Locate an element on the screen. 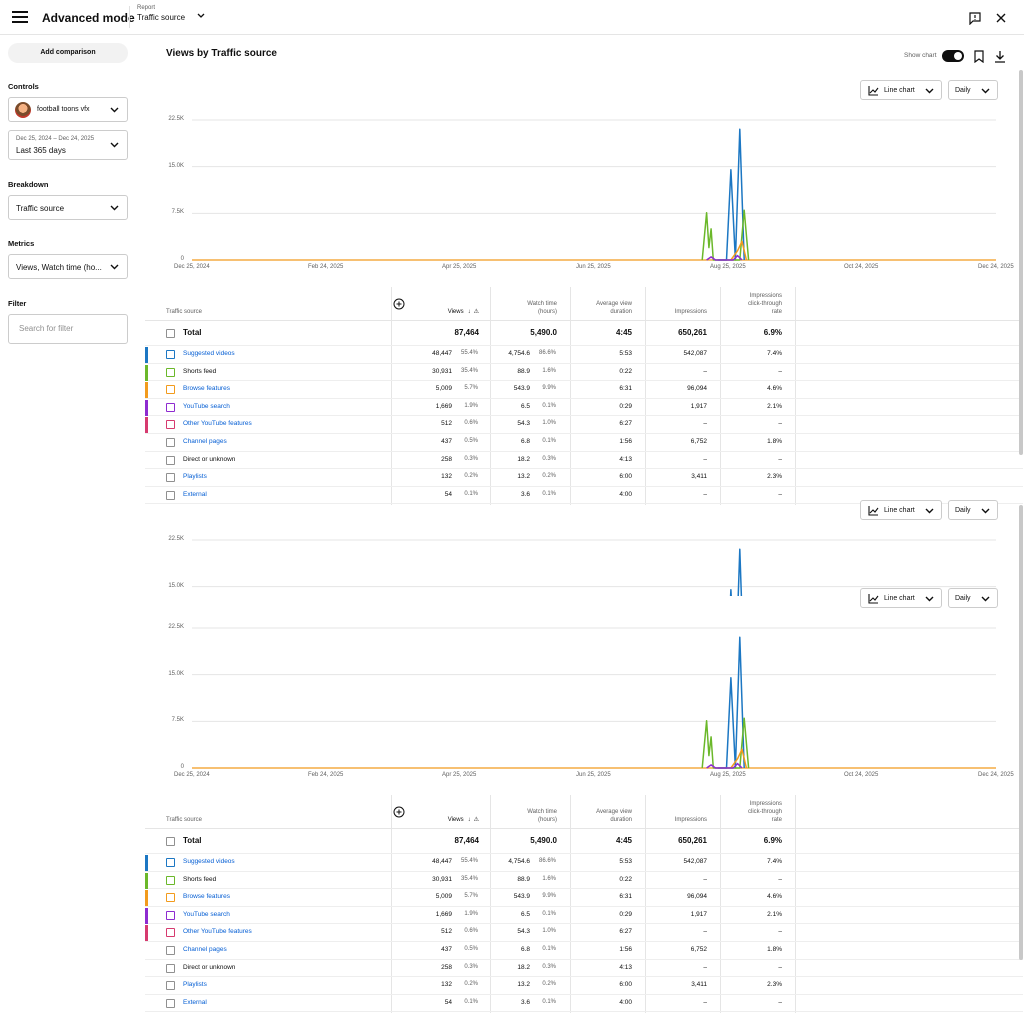 This screenshot has width=1024, height=1016. cell-views-pct: 1.9% is located at coordinates (471, 405).